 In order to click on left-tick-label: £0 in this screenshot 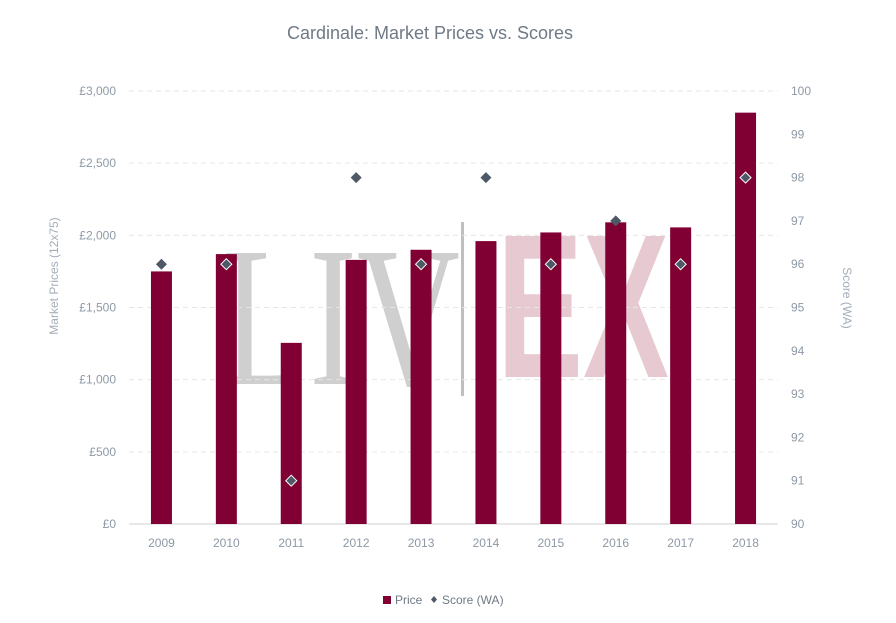, I will do `click(110, 524)`.